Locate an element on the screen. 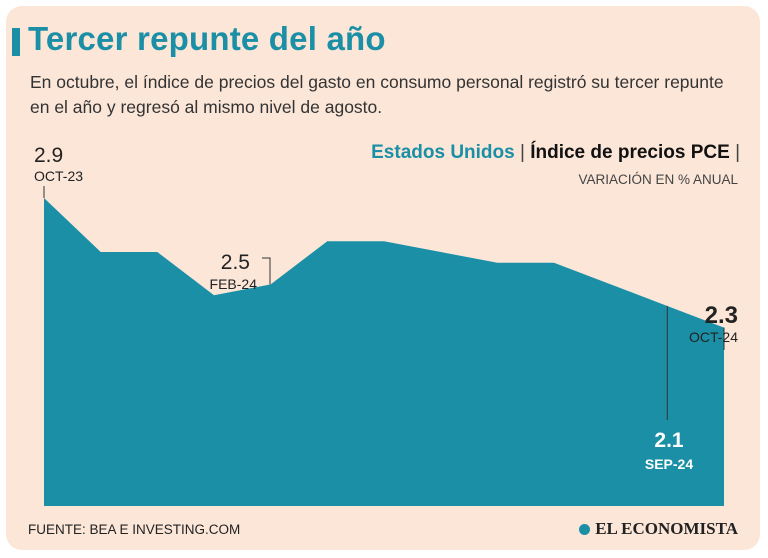  title-accent-bar is located at coordinates (16, 42).